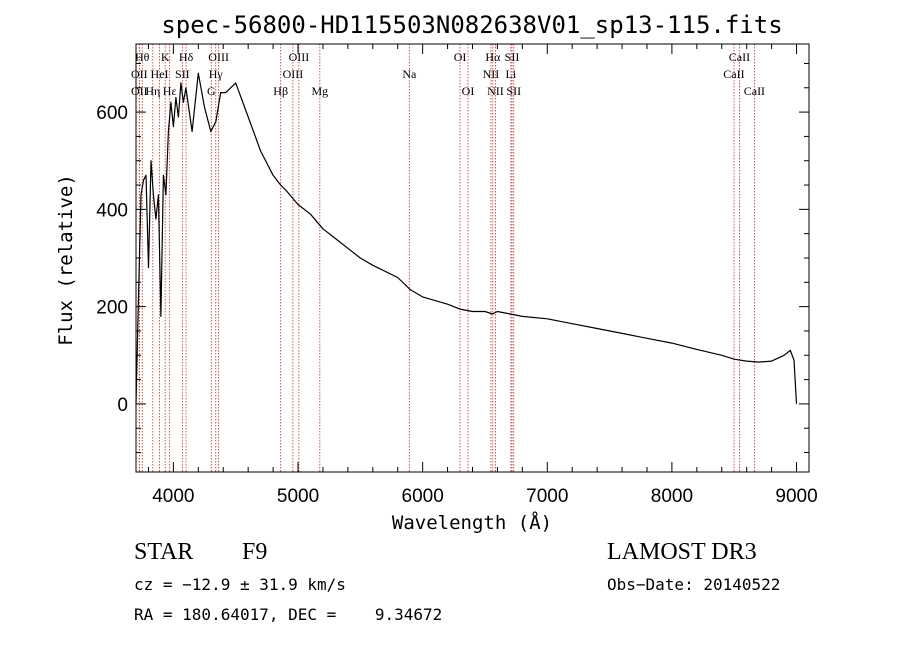 Image resolution: width=900 pixels, height=649 pixels. What do you see at coordinates (173, 496) in the screenshot?
I see `x-tick-label: 4000` at bounding box center [173, 496].